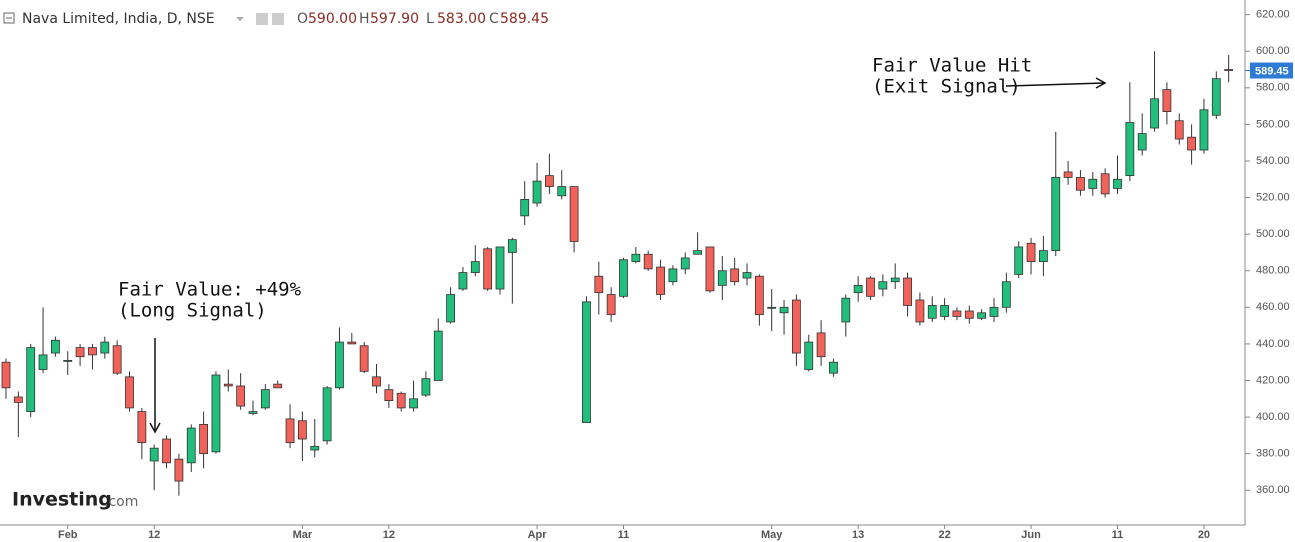 This screenshot has height=542, width=1295. What do you see at coordinates (303, 535) in the screenshot?
I see `x-tick-label: Mar` at bounding box center [303, 535].